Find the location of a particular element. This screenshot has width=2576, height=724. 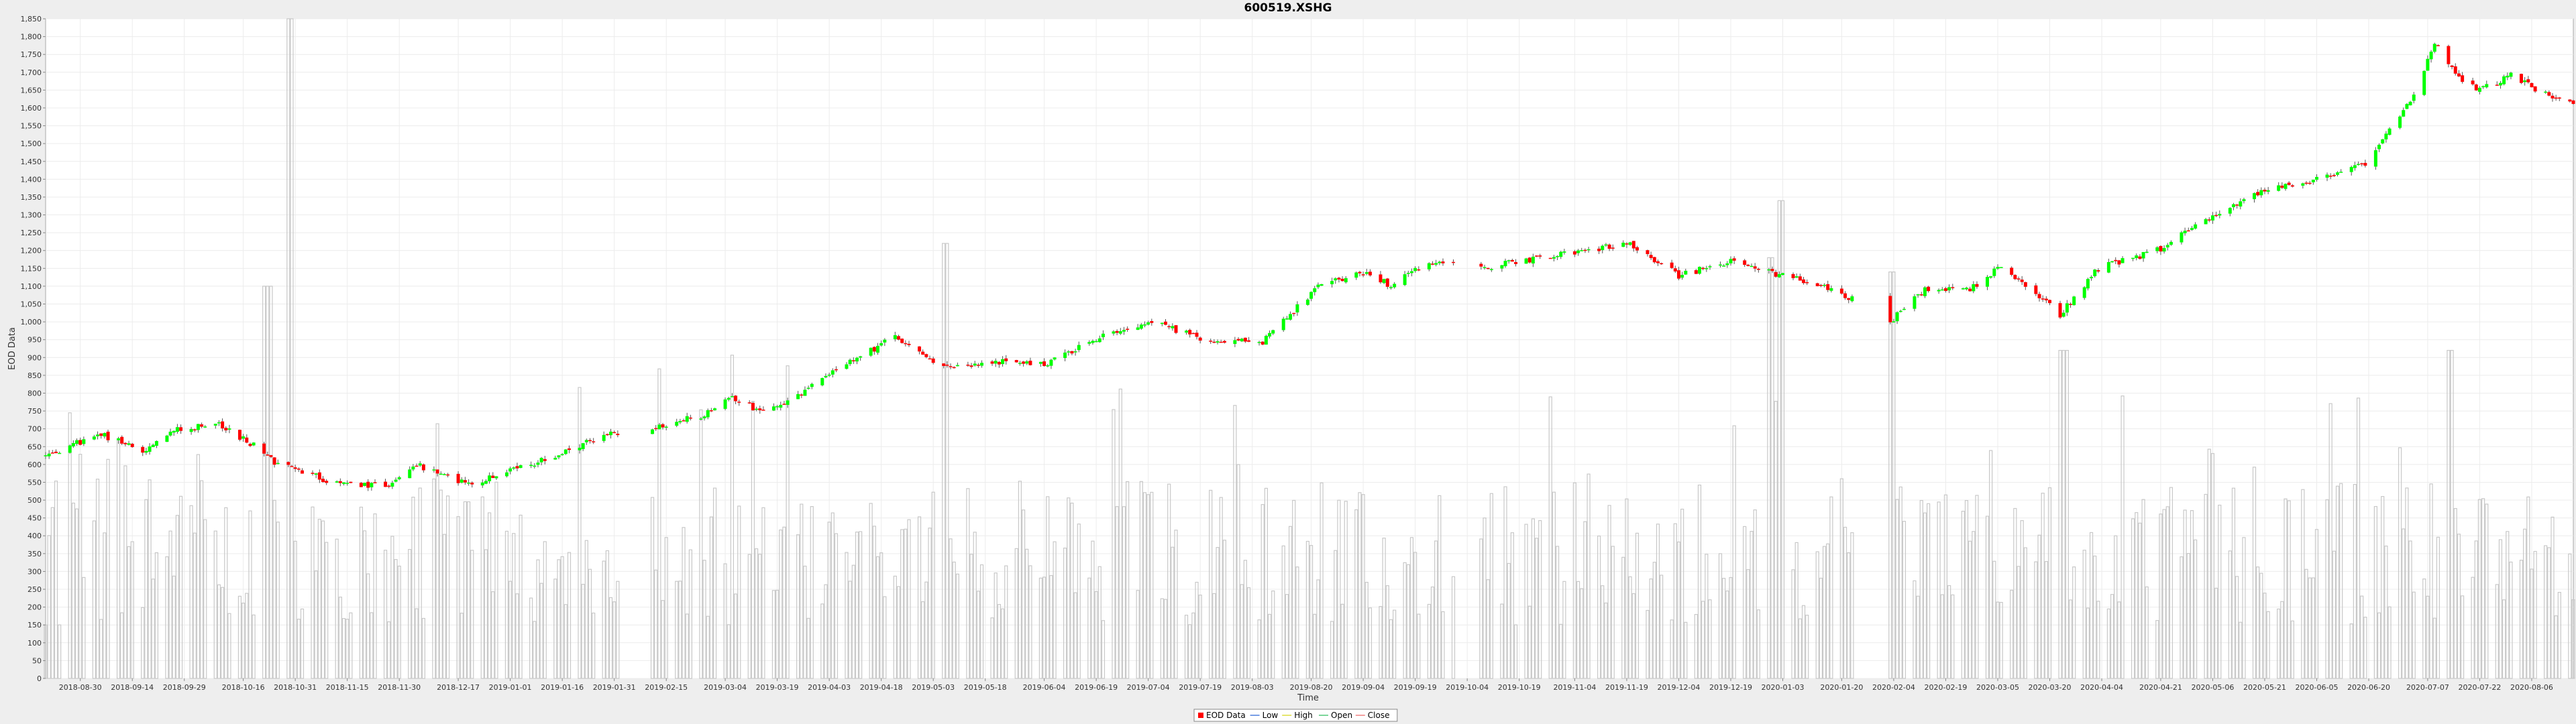

x-tick-label: 2018-12-17 is located at coordinates (458, 687).